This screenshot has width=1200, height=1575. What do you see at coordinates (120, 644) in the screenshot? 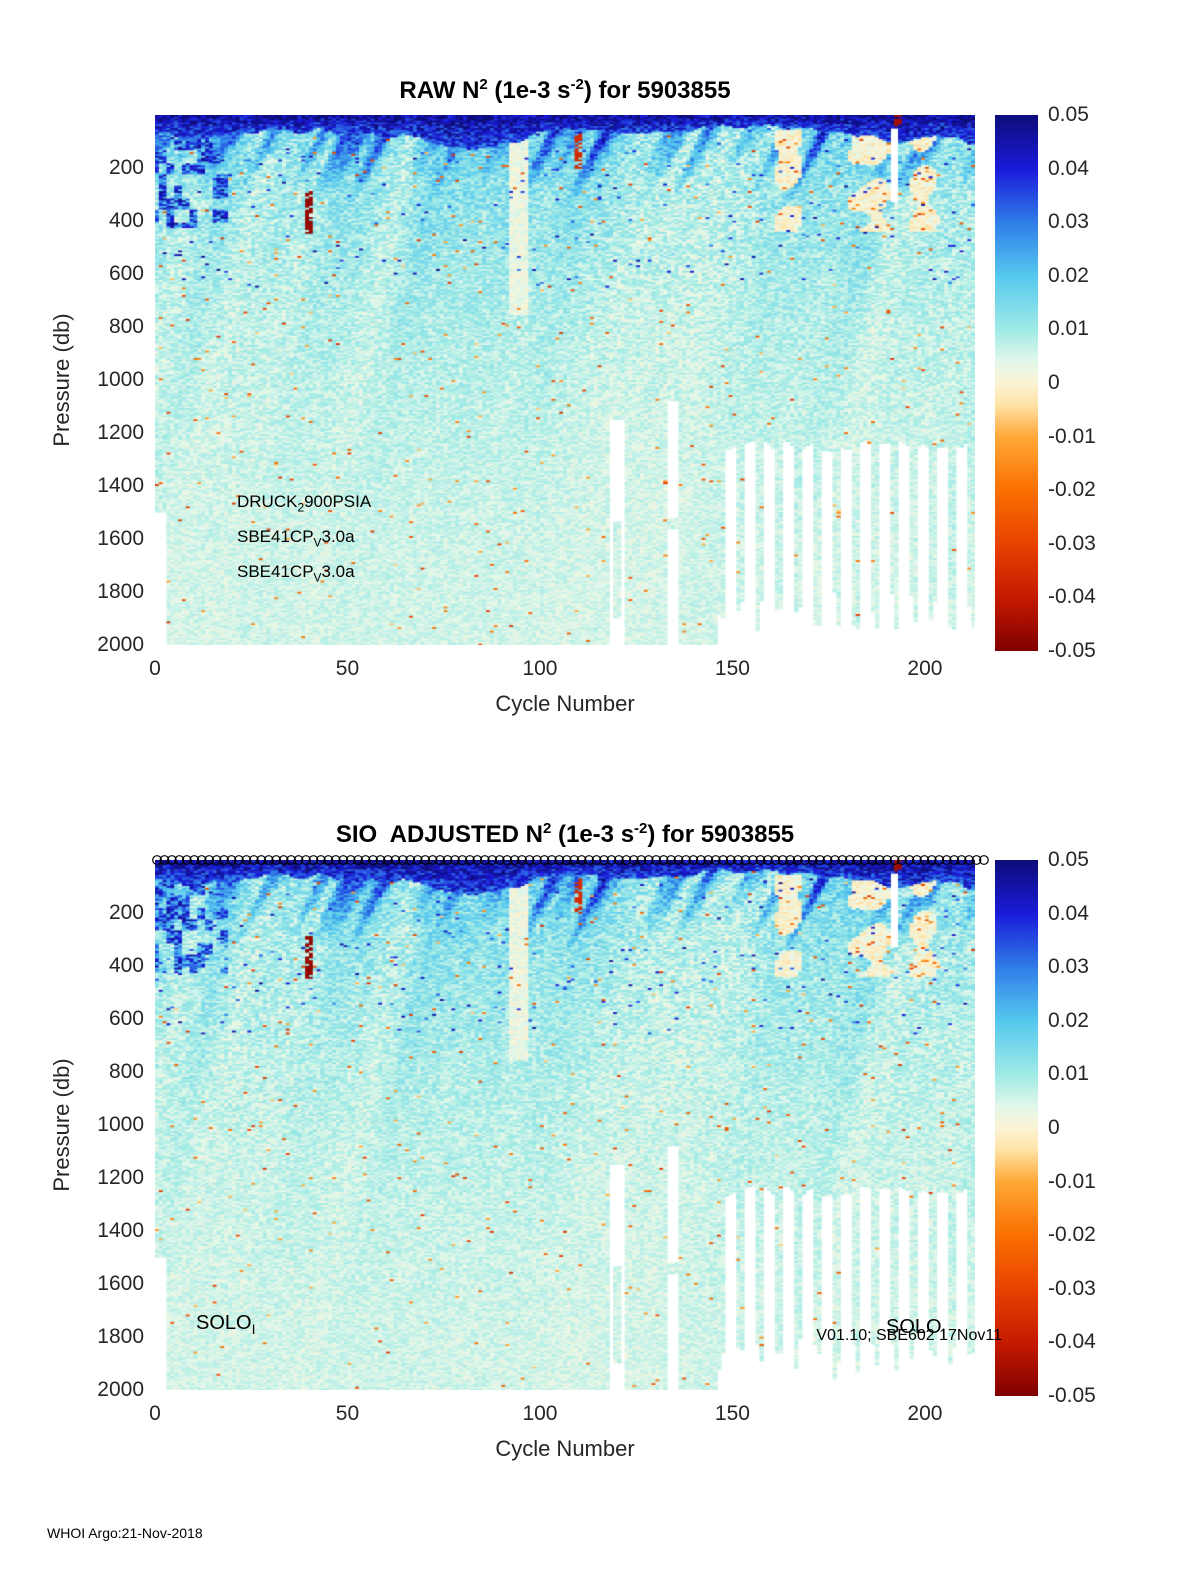
I see `raw-y-tick-label: 2000` at bounding box center [120, 644].